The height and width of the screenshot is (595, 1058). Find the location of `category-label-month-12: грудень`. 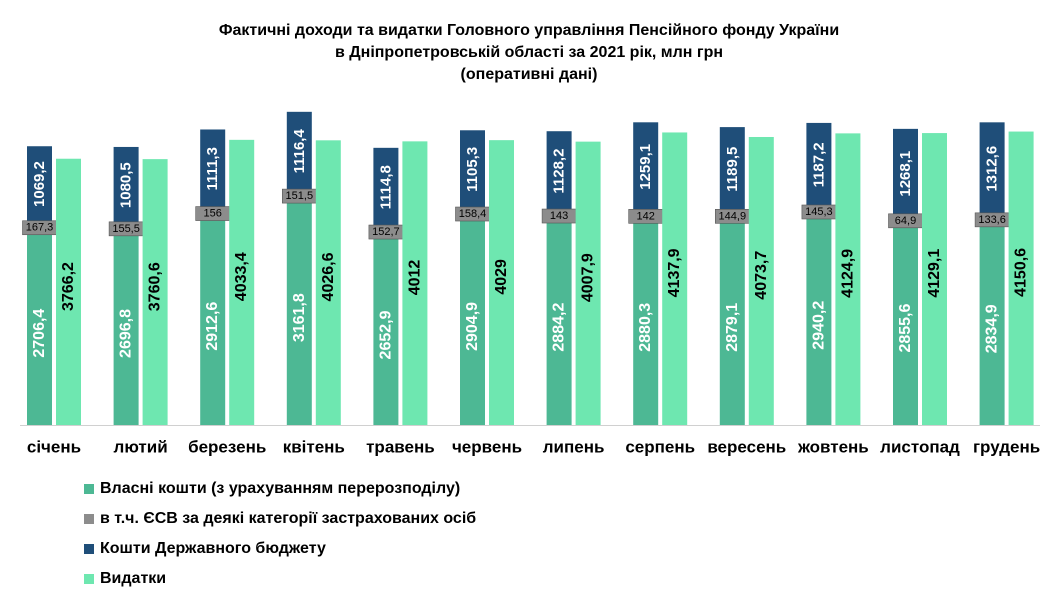

category-label-month-12: грудень is located at coordinates (1006, 447).